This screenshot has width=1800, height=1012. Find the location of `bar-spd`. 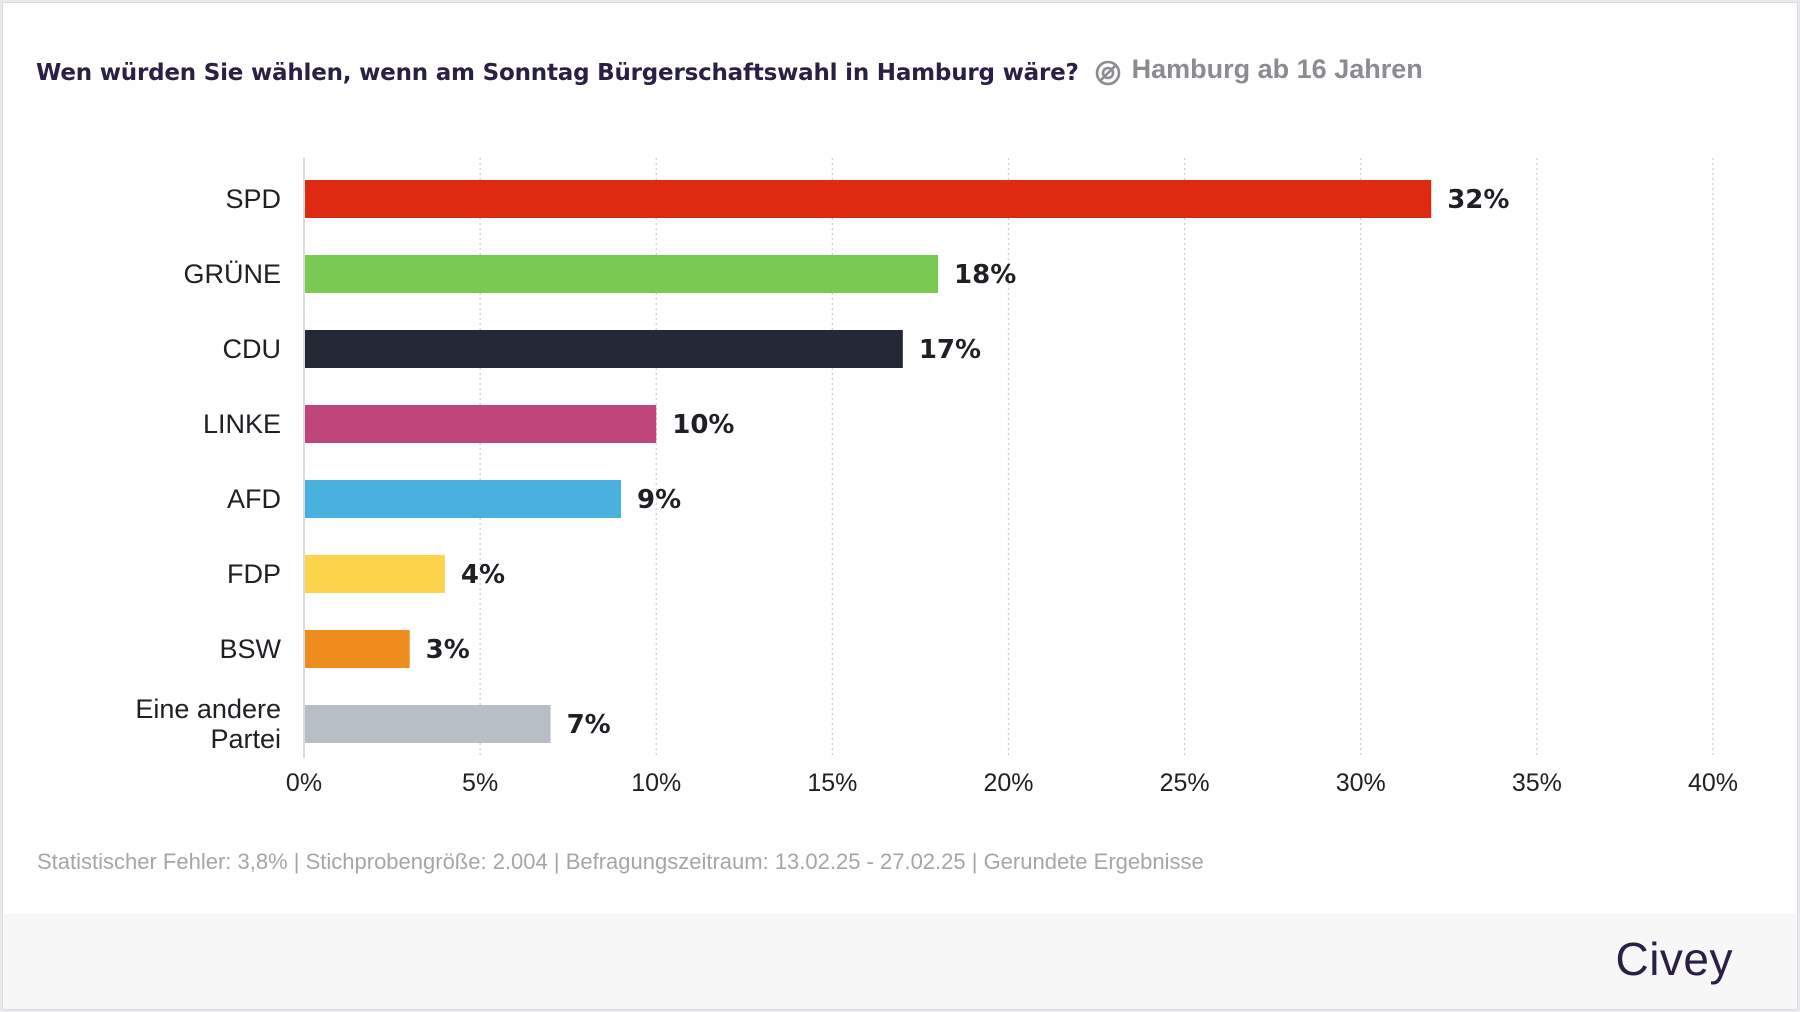

bar-spd is located at coordinates (868, 199).